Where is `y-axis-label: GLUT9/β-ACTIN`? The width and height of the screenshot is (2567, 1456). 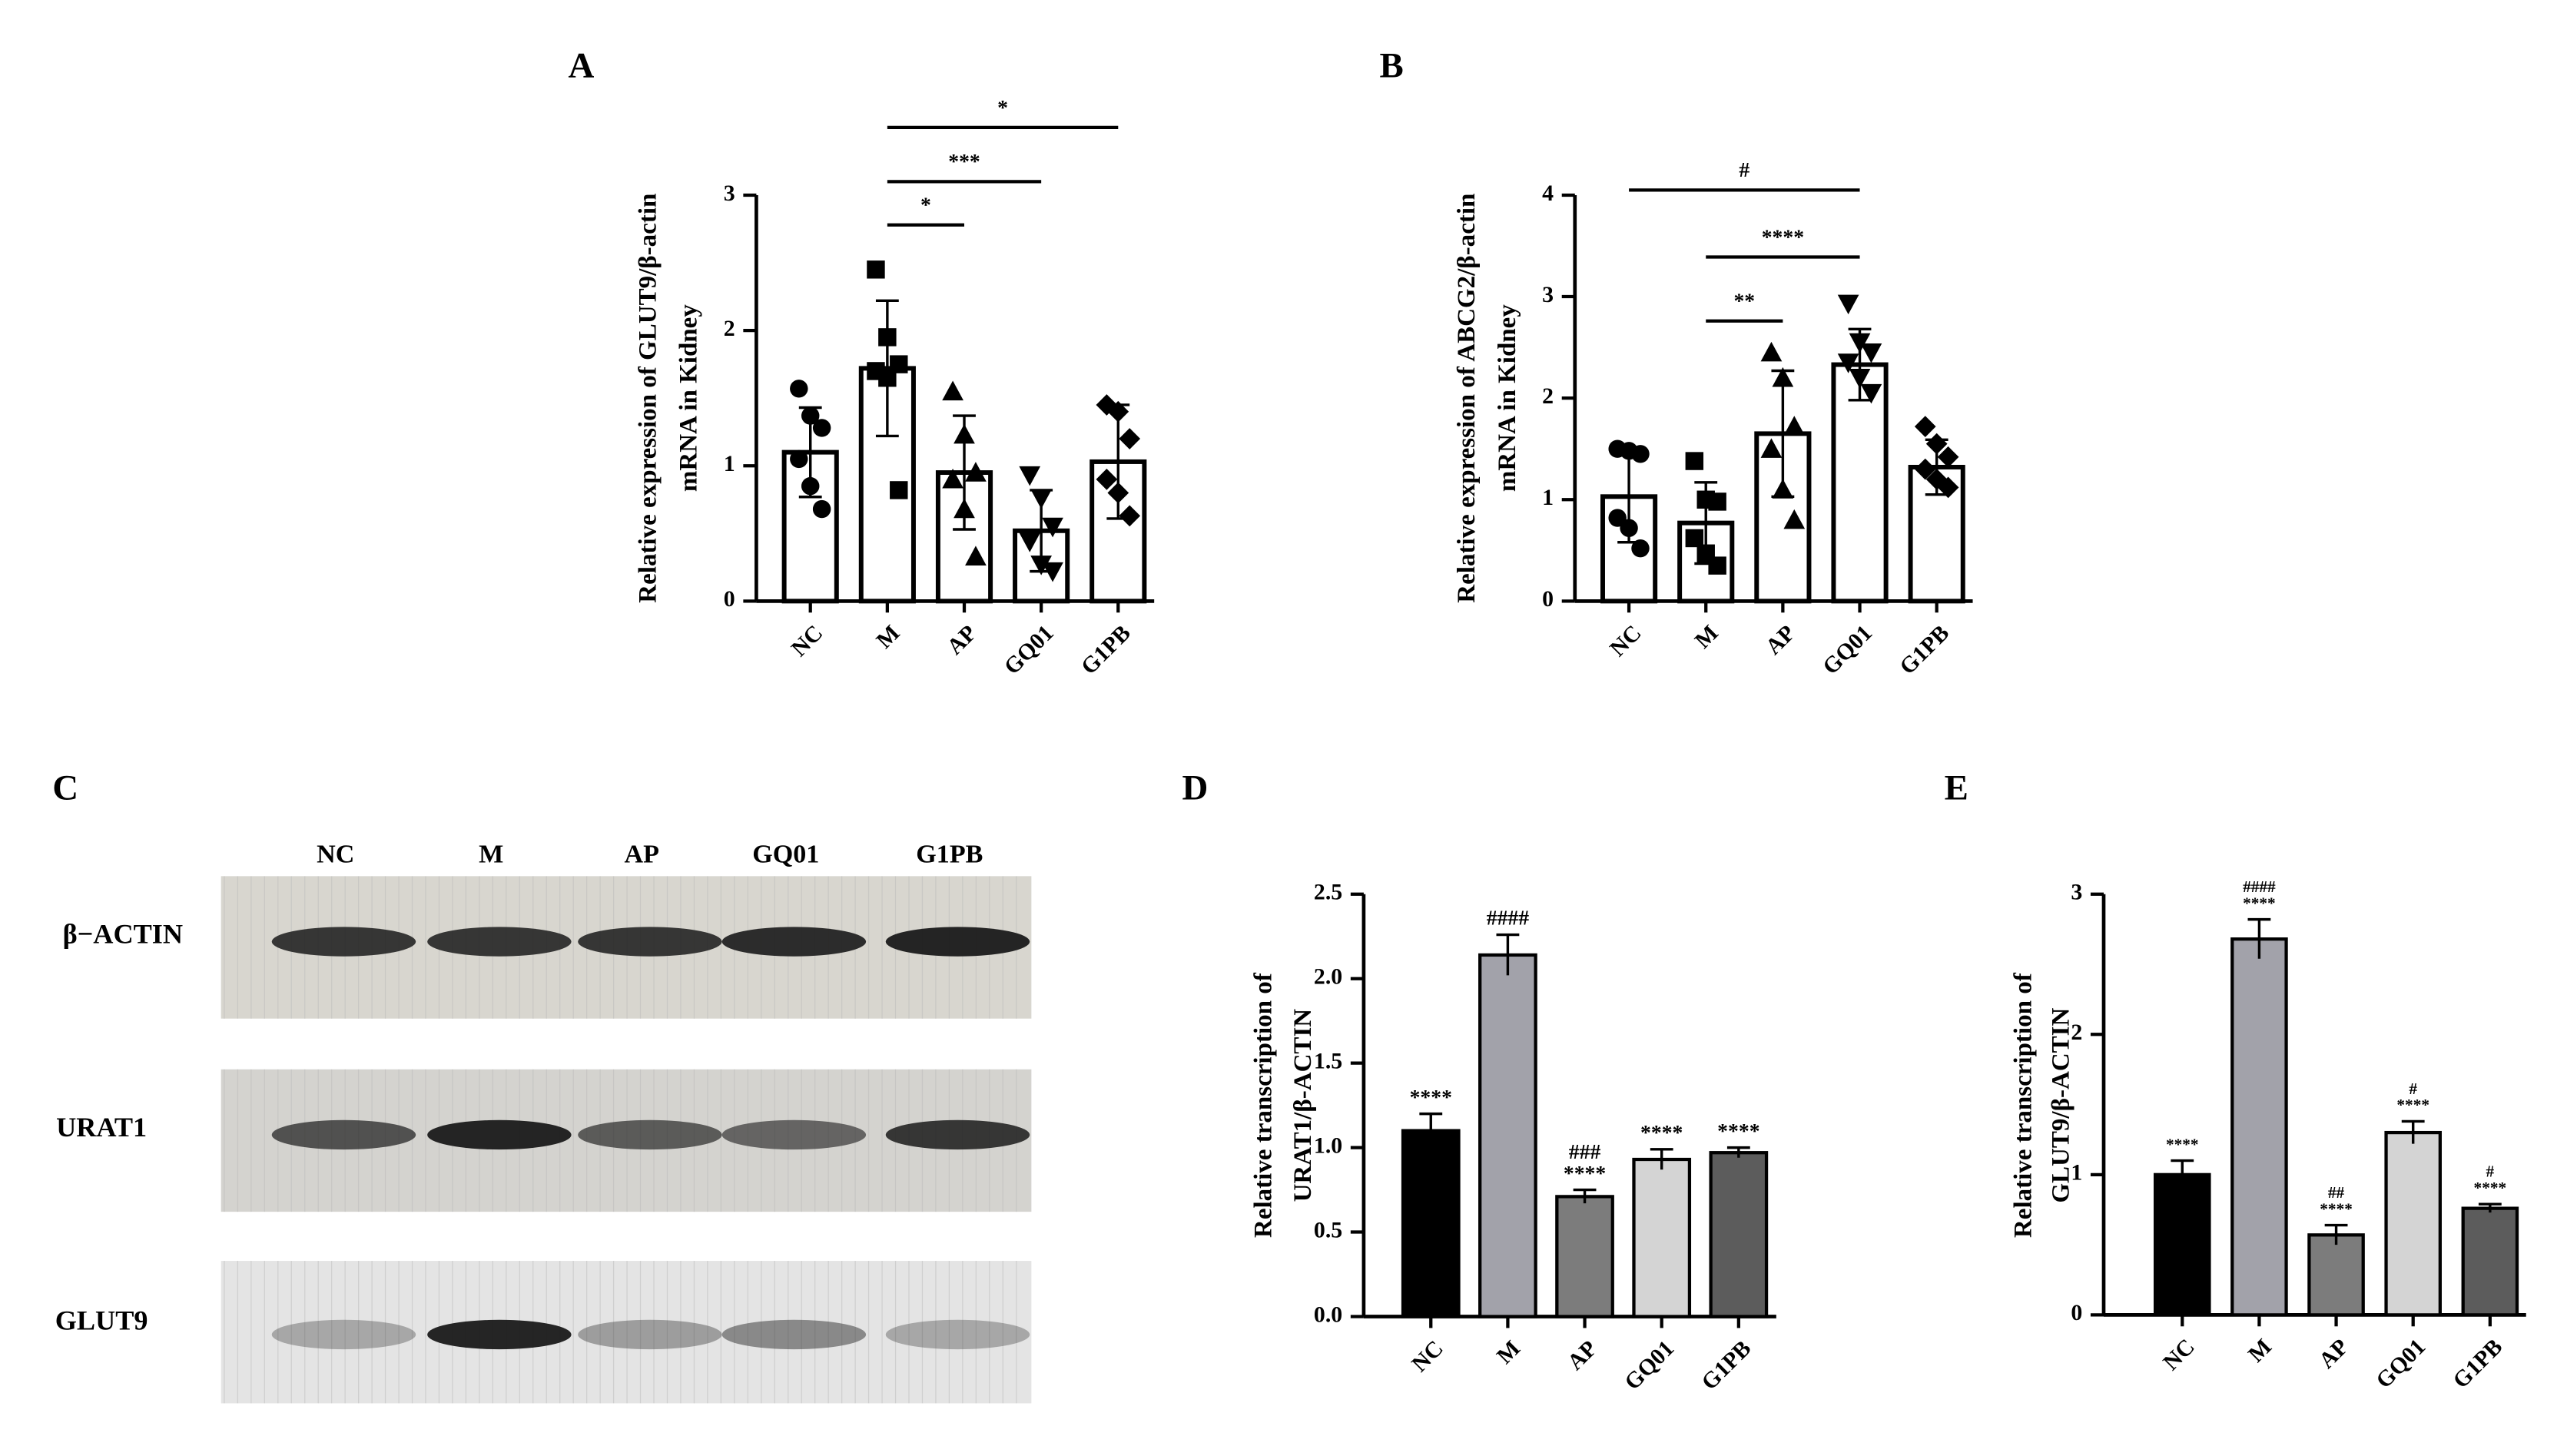
y-axis-label: GLUT9/β-ACTIN is located at coordinates (2060, 1104).